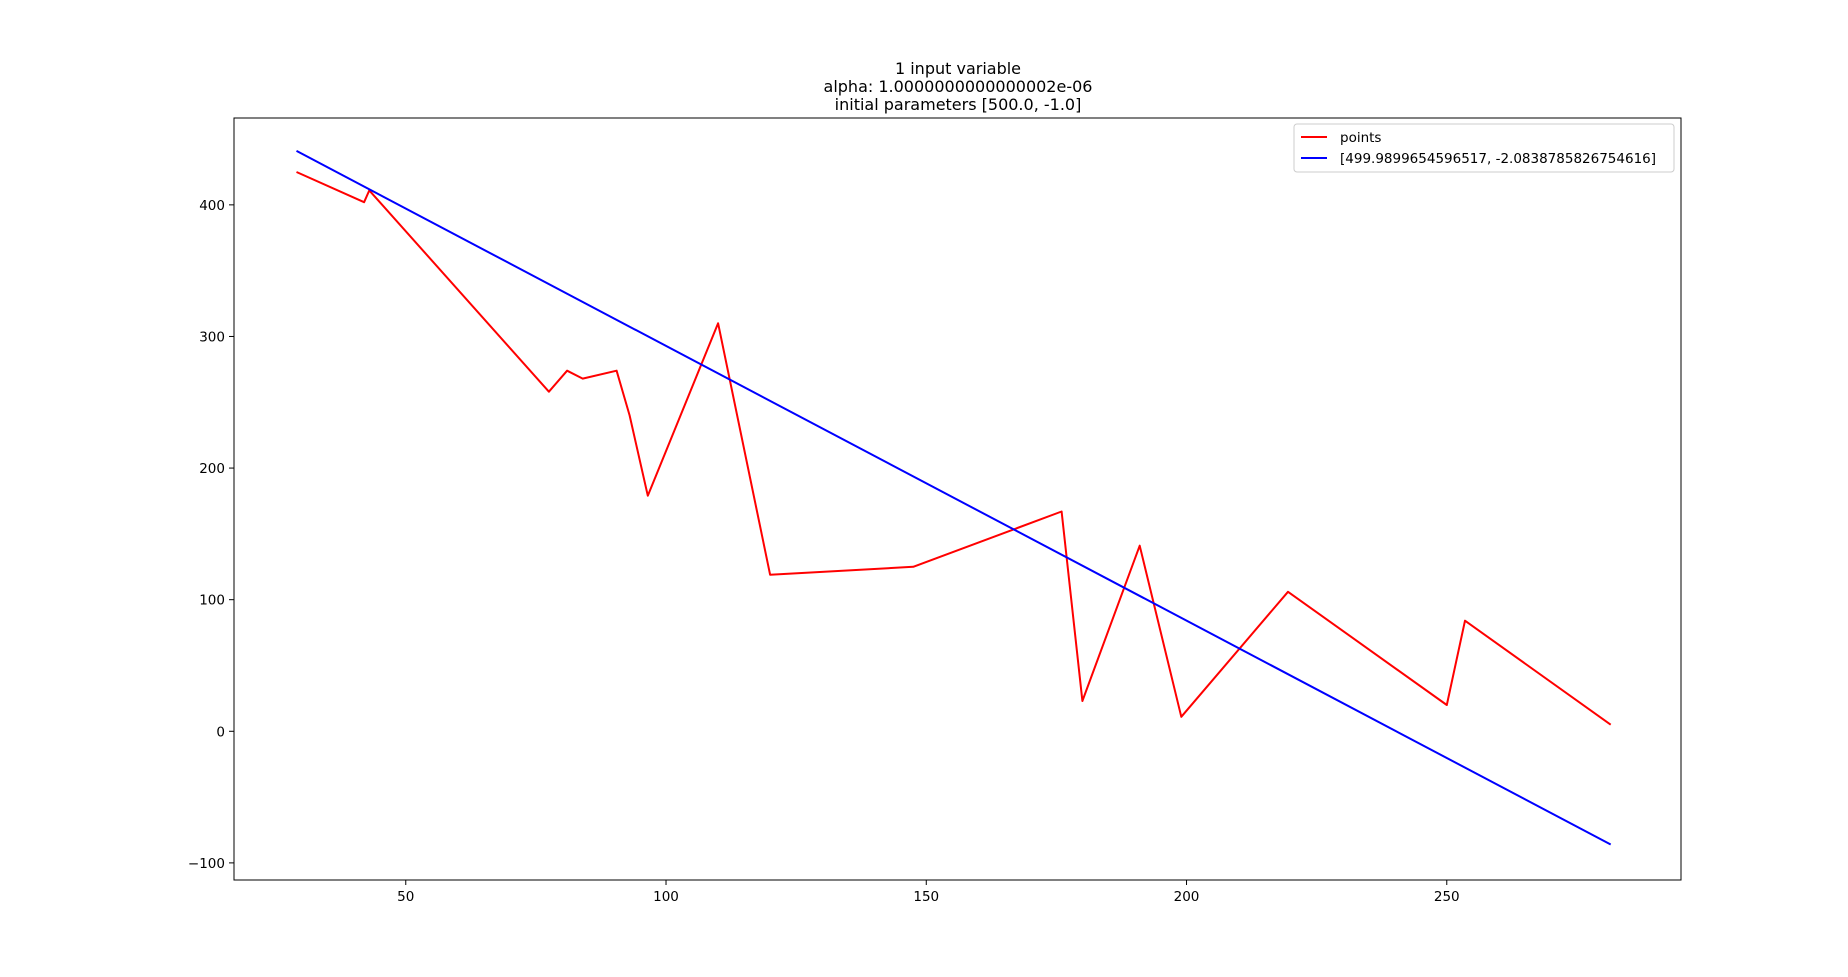 The width and height of the screenshot is (1848, 977). What do you see at coordinates (212, 337) in the screenshot?
I see `y-tick-label: 300` at bounding box center [212, 337].